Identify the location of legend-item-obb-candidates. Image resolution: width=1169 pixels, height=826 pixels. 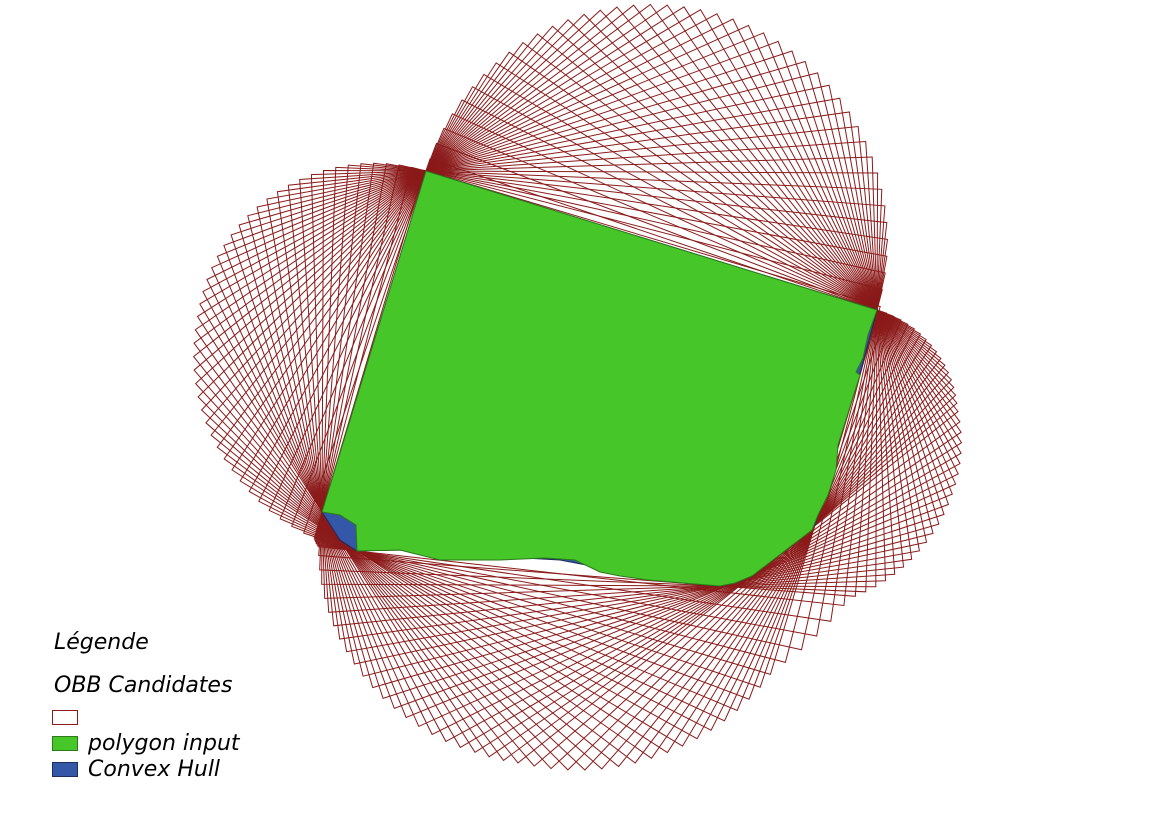
(146, 717).